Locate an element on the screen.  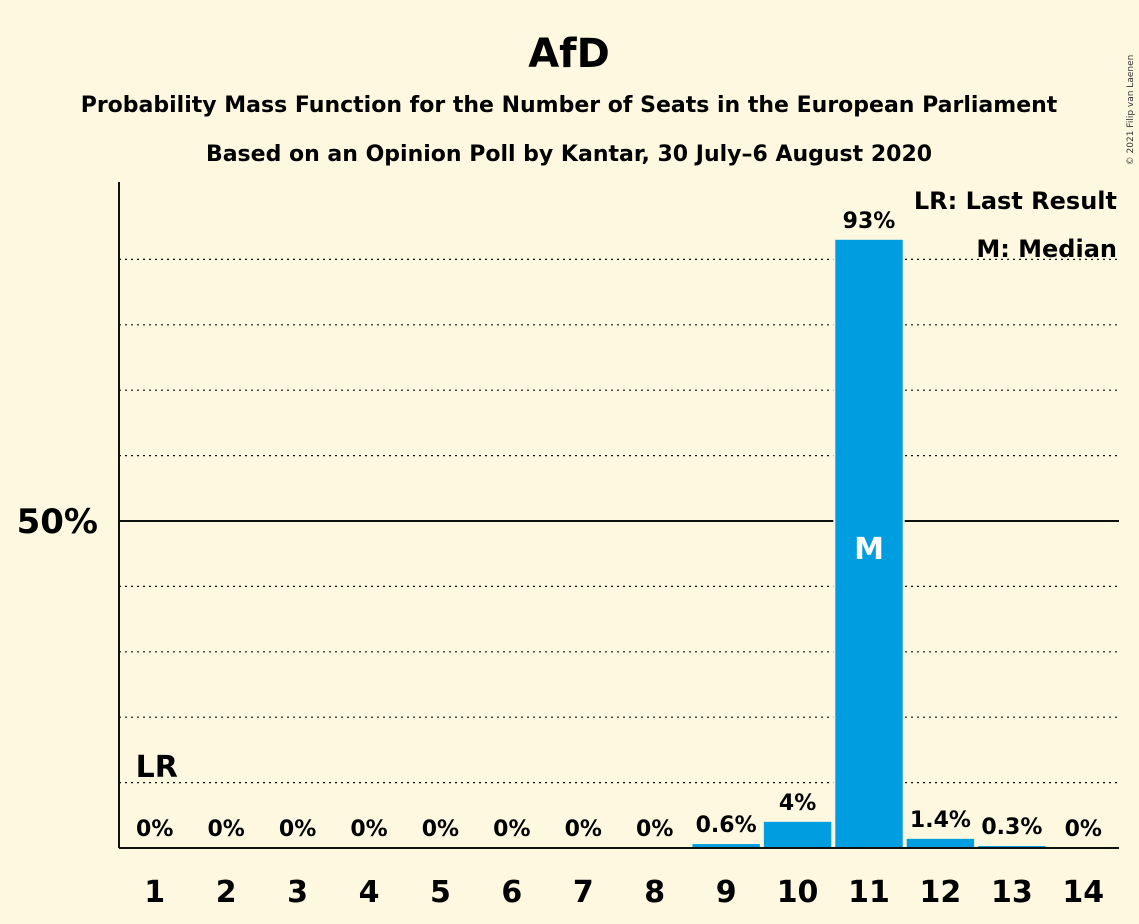
data-label-6: 0% is located at coordinates (511, 829).